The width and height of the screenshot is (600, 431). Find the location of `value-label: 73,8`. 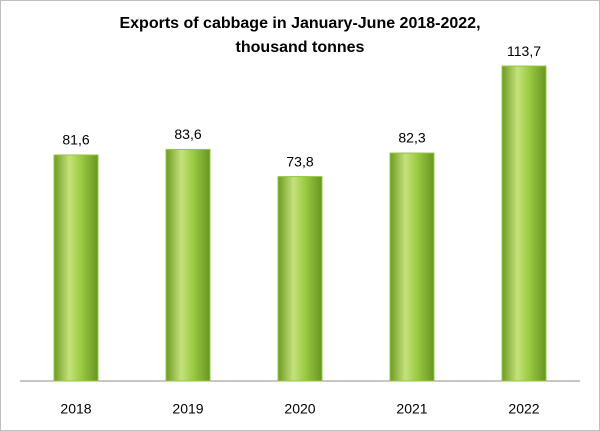

value-label: 73,8 is located at coordinates (299, 161).